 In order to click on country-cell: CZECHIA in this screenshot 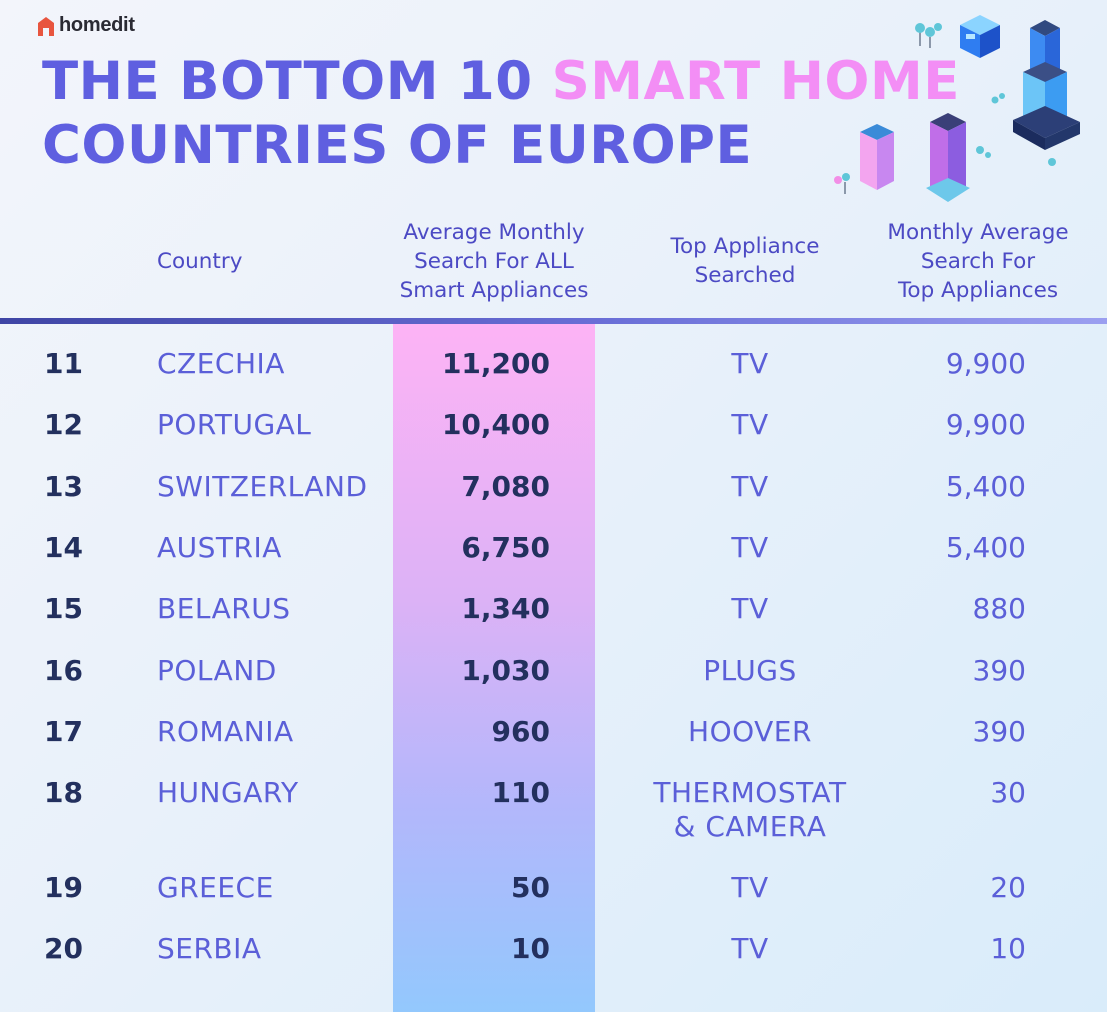, I will do `click(221, 363)`.